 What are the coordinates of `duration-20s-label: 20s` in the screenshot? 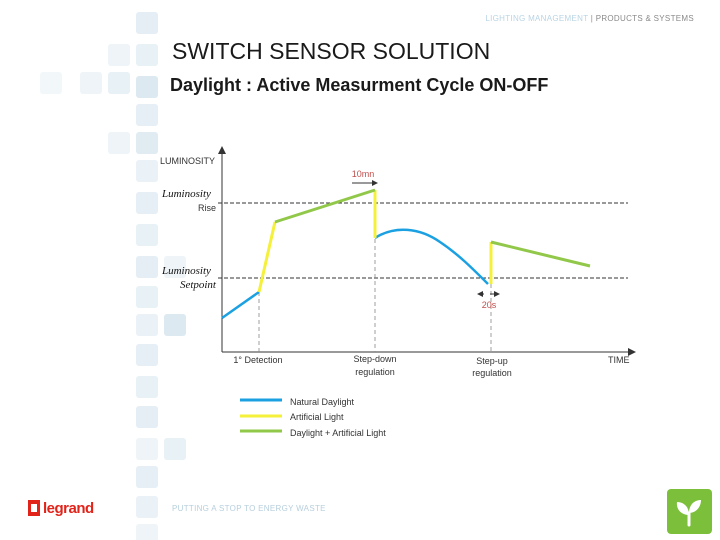 It's located at (489, 305).